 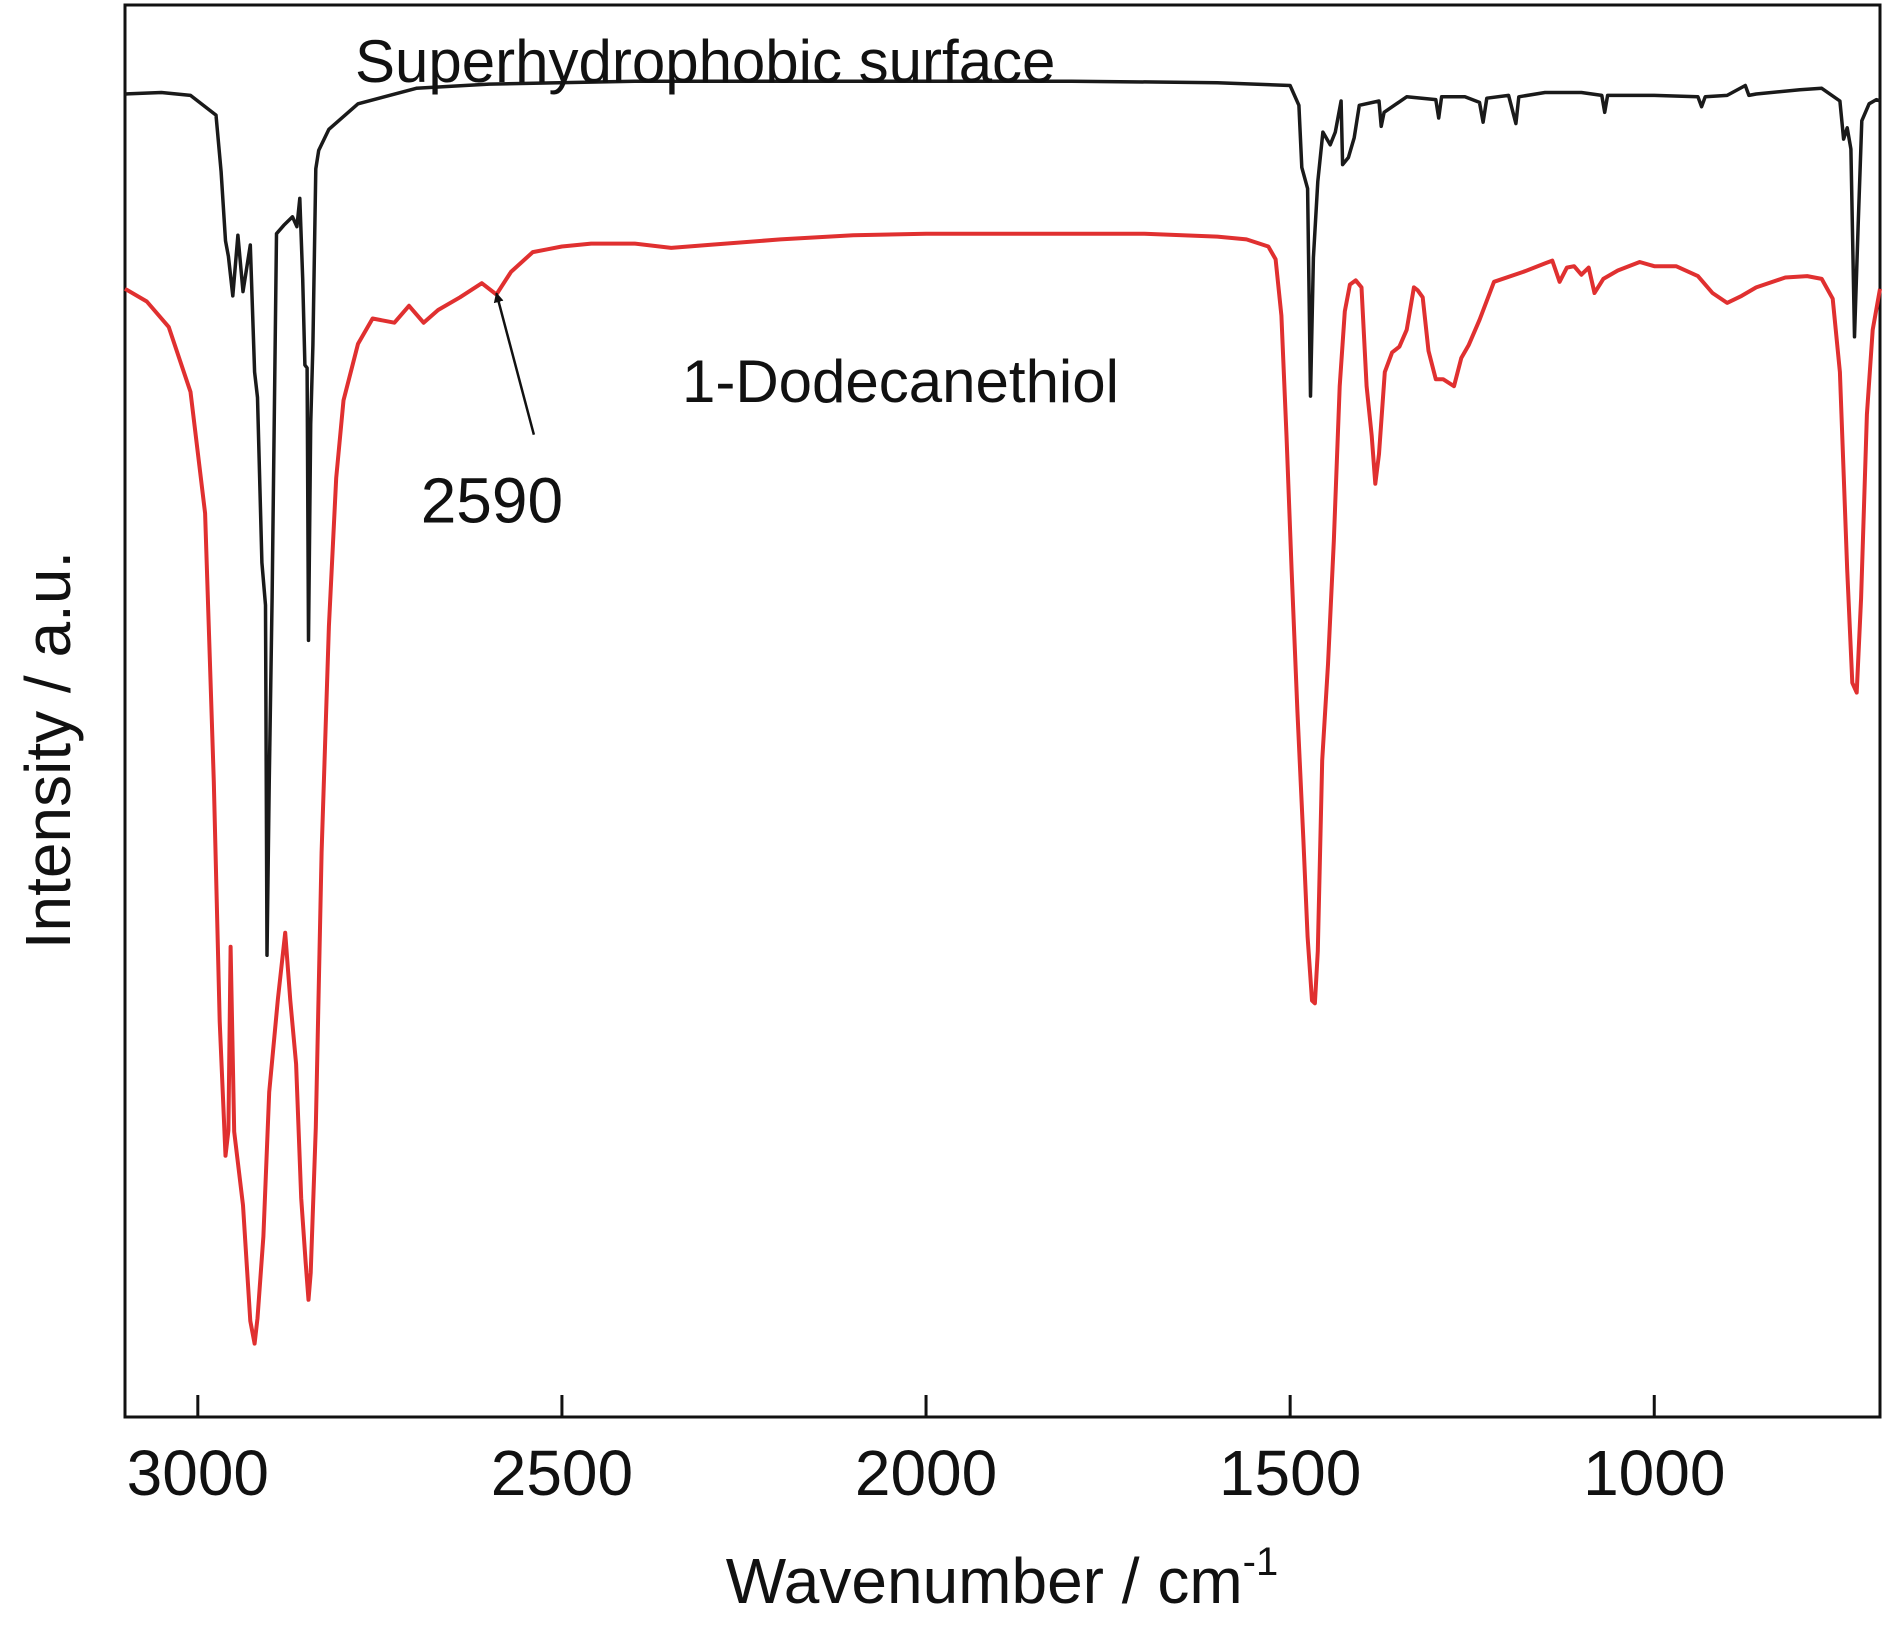 I want to click on x-axis-ticks, so click(x=926, y=1406).